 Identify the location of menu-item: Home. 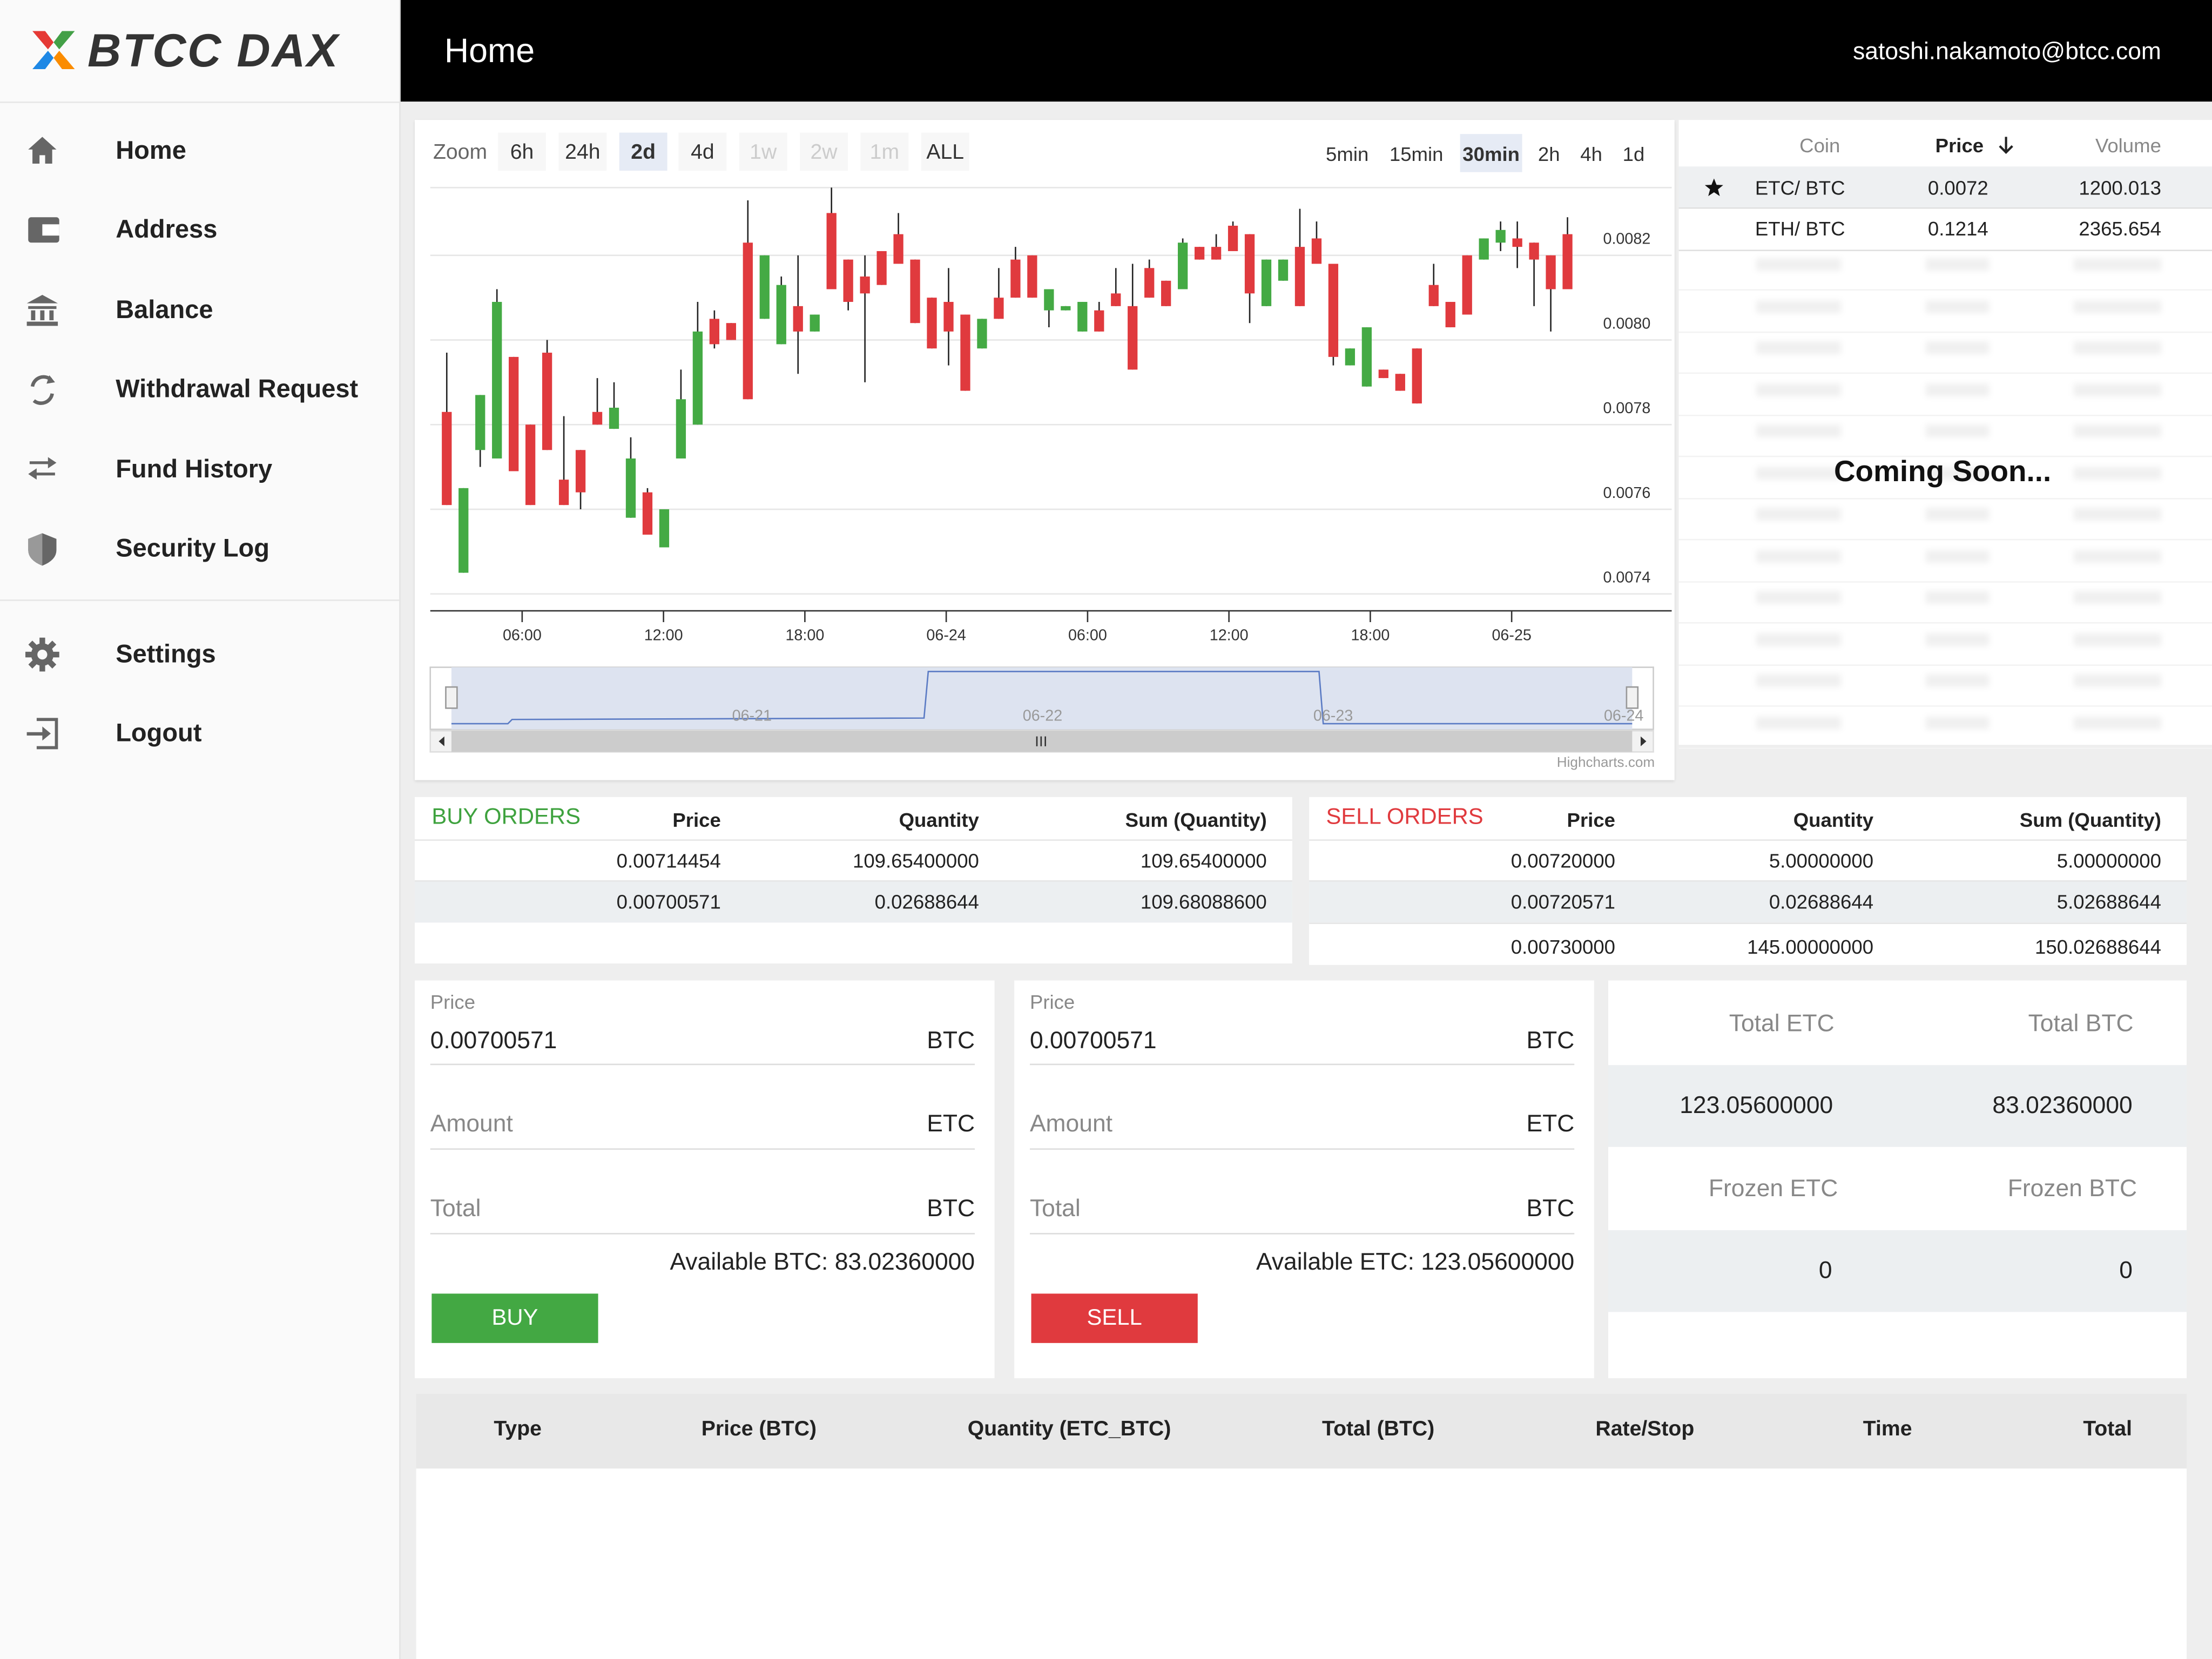
(151, 150).